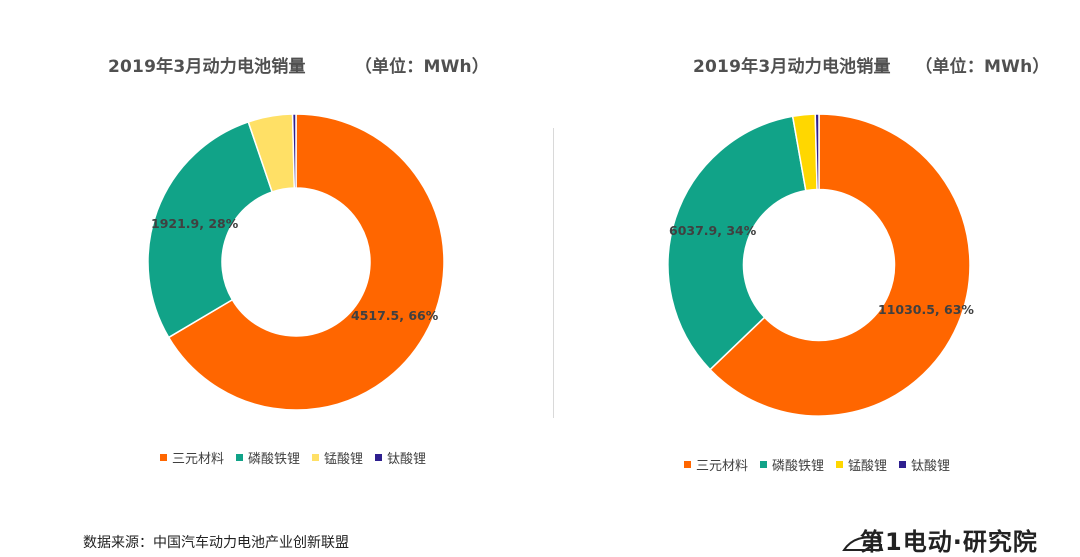 This screenshot has width=1080, height=557. I want to click on data-source-note: 数据来源：中国汽车动力电池产业创新联盟, so click(216, 543).